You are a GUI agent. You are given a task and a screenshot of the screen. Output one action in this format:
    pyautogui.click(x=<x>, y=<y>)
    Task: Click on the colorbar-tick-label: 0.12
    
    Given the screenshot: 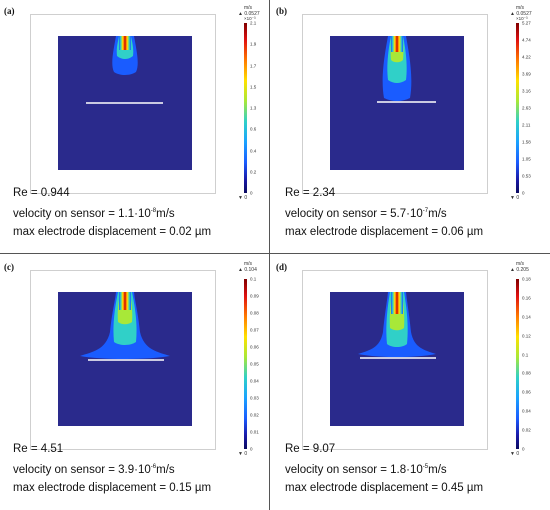 What is the action you would take?
    pyautogui.click(x=526, y=336)
    